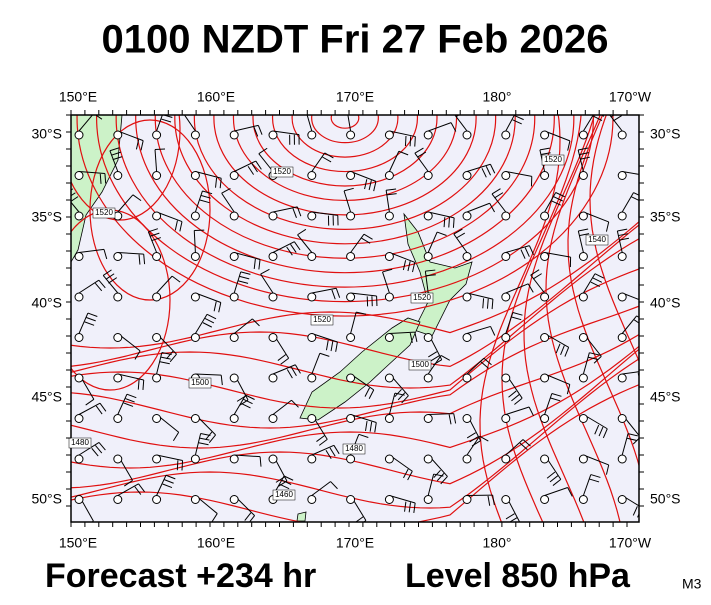  Describe the element at coordinates (216, 543) in the screenshot. I see `lon-label: 160°E` at that location.